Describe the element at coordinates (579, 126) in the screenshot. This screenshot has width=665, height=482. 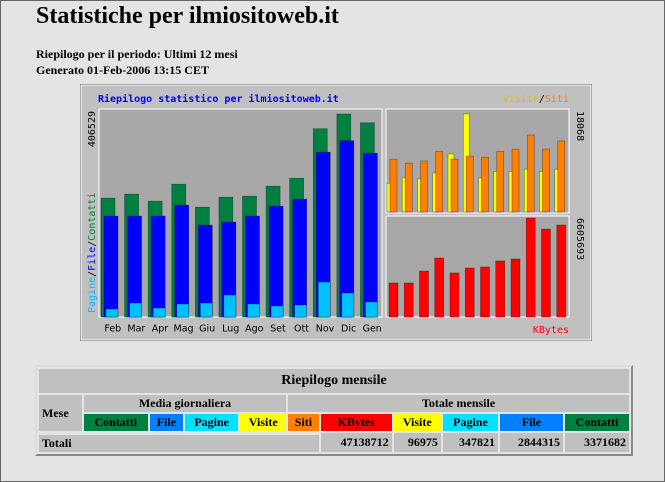
I see `y-tick-label: 18068` at that location.